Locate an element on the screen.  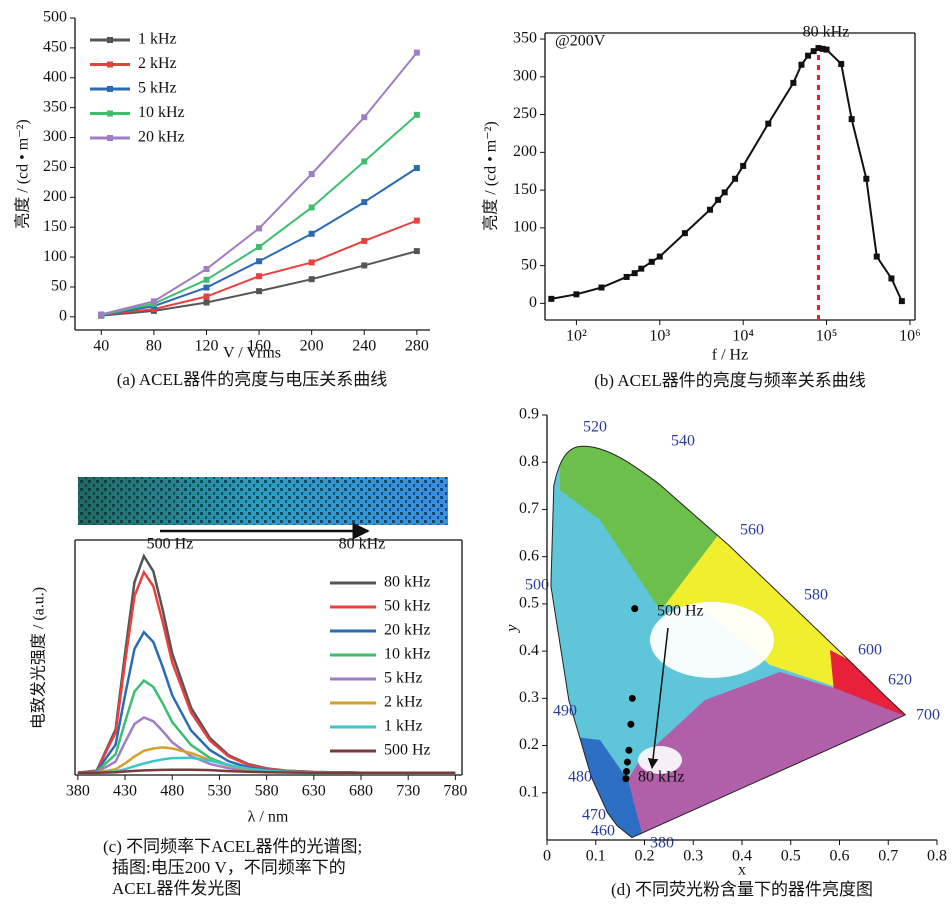
x-tick-label: 780 is located at coordinates (455, 791).